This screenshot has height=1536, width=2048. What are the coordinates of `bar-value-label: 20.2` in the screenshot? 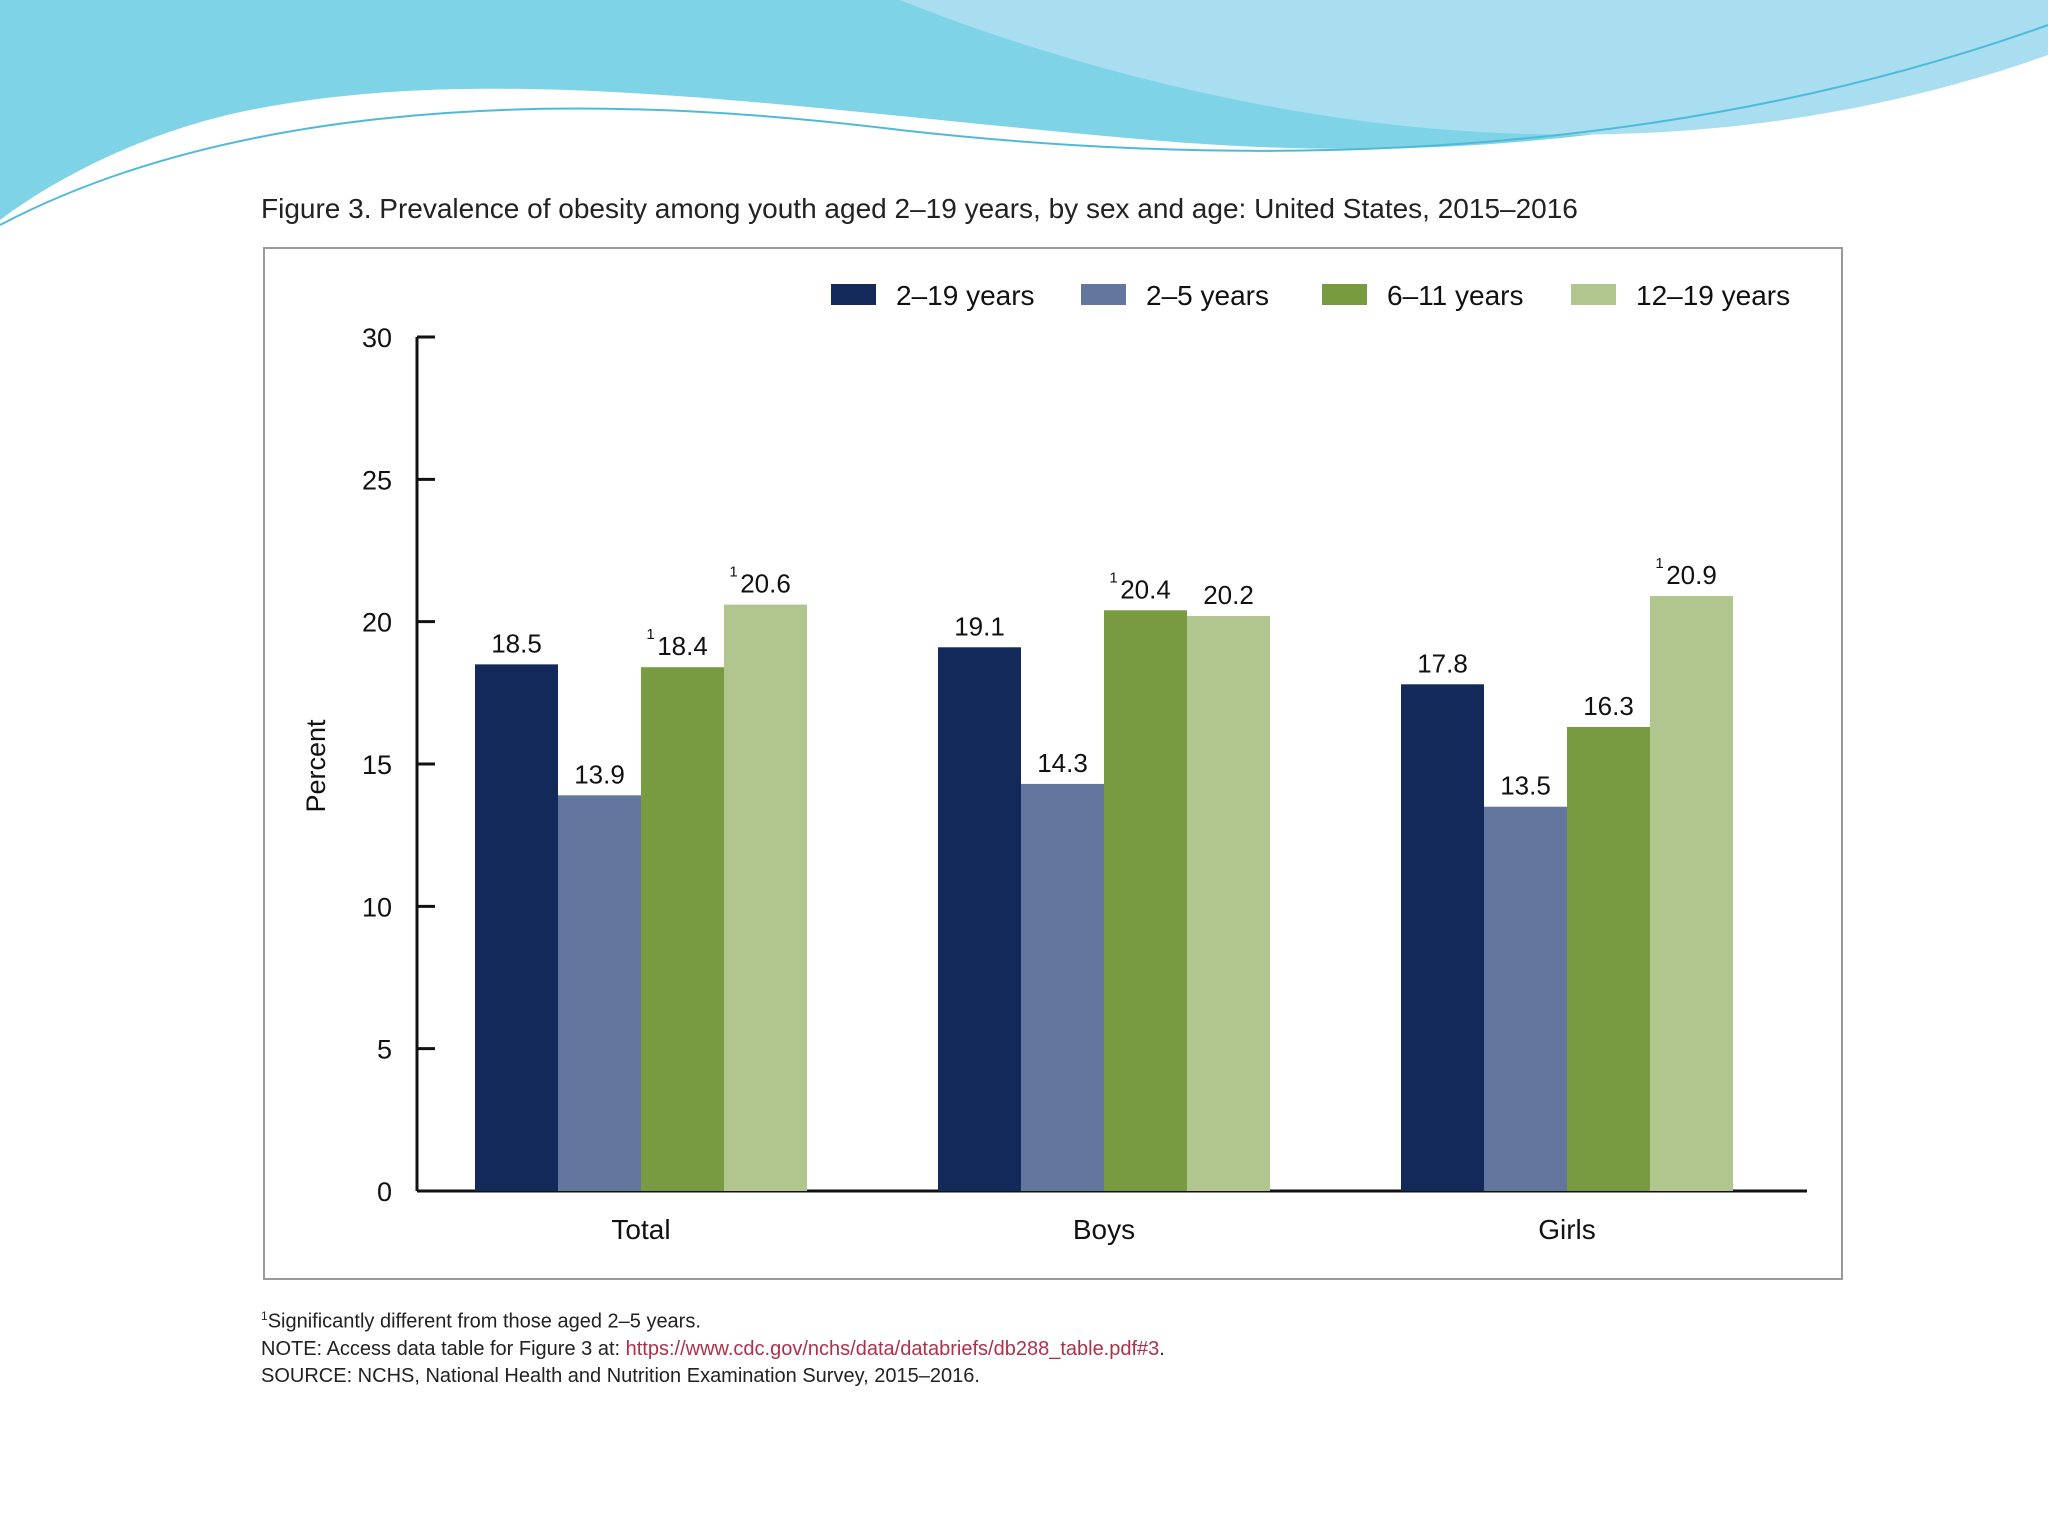 It's located at (1228, 595).